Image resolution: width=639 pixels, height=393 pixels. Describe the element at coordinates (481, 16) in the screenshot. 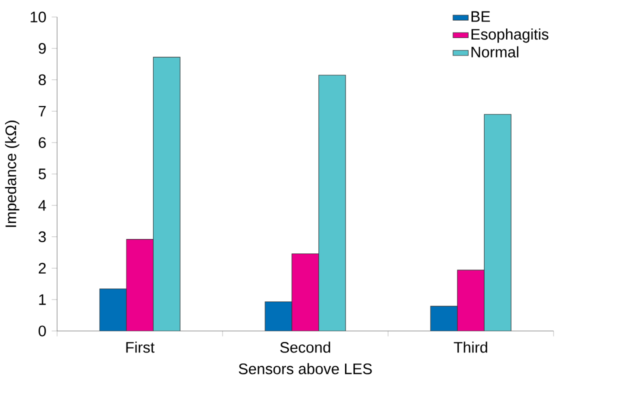

I see `legend-label: BE` at that location.